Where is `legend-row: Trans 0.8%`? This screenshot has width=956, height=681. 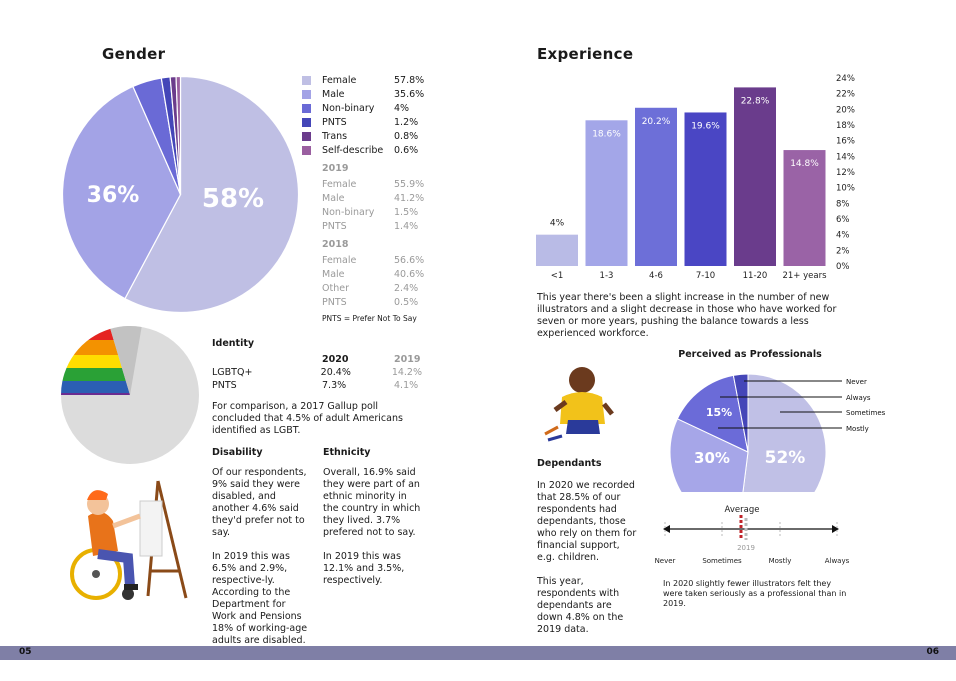
legend-row: Trans 0.8% is located at coordinates (363, 136).